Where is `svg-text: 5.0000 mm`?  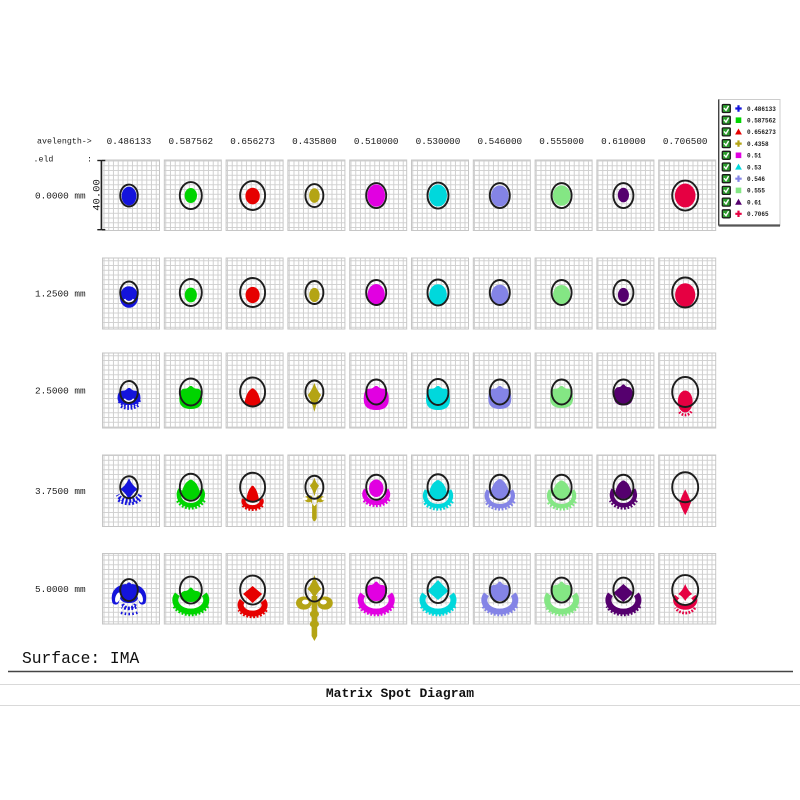
svg-text: 5.0000 mm is located at coordinates (60, 589).